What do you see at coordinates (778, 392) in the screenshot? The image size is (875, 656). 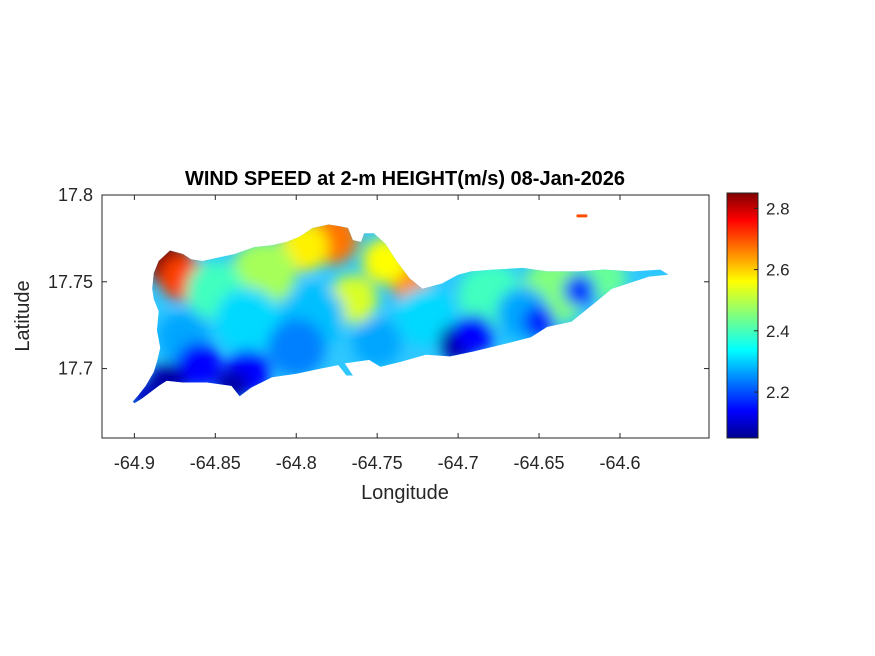 I see `colorbar-tick-label: 2.2` at bounding box center [778, 392].